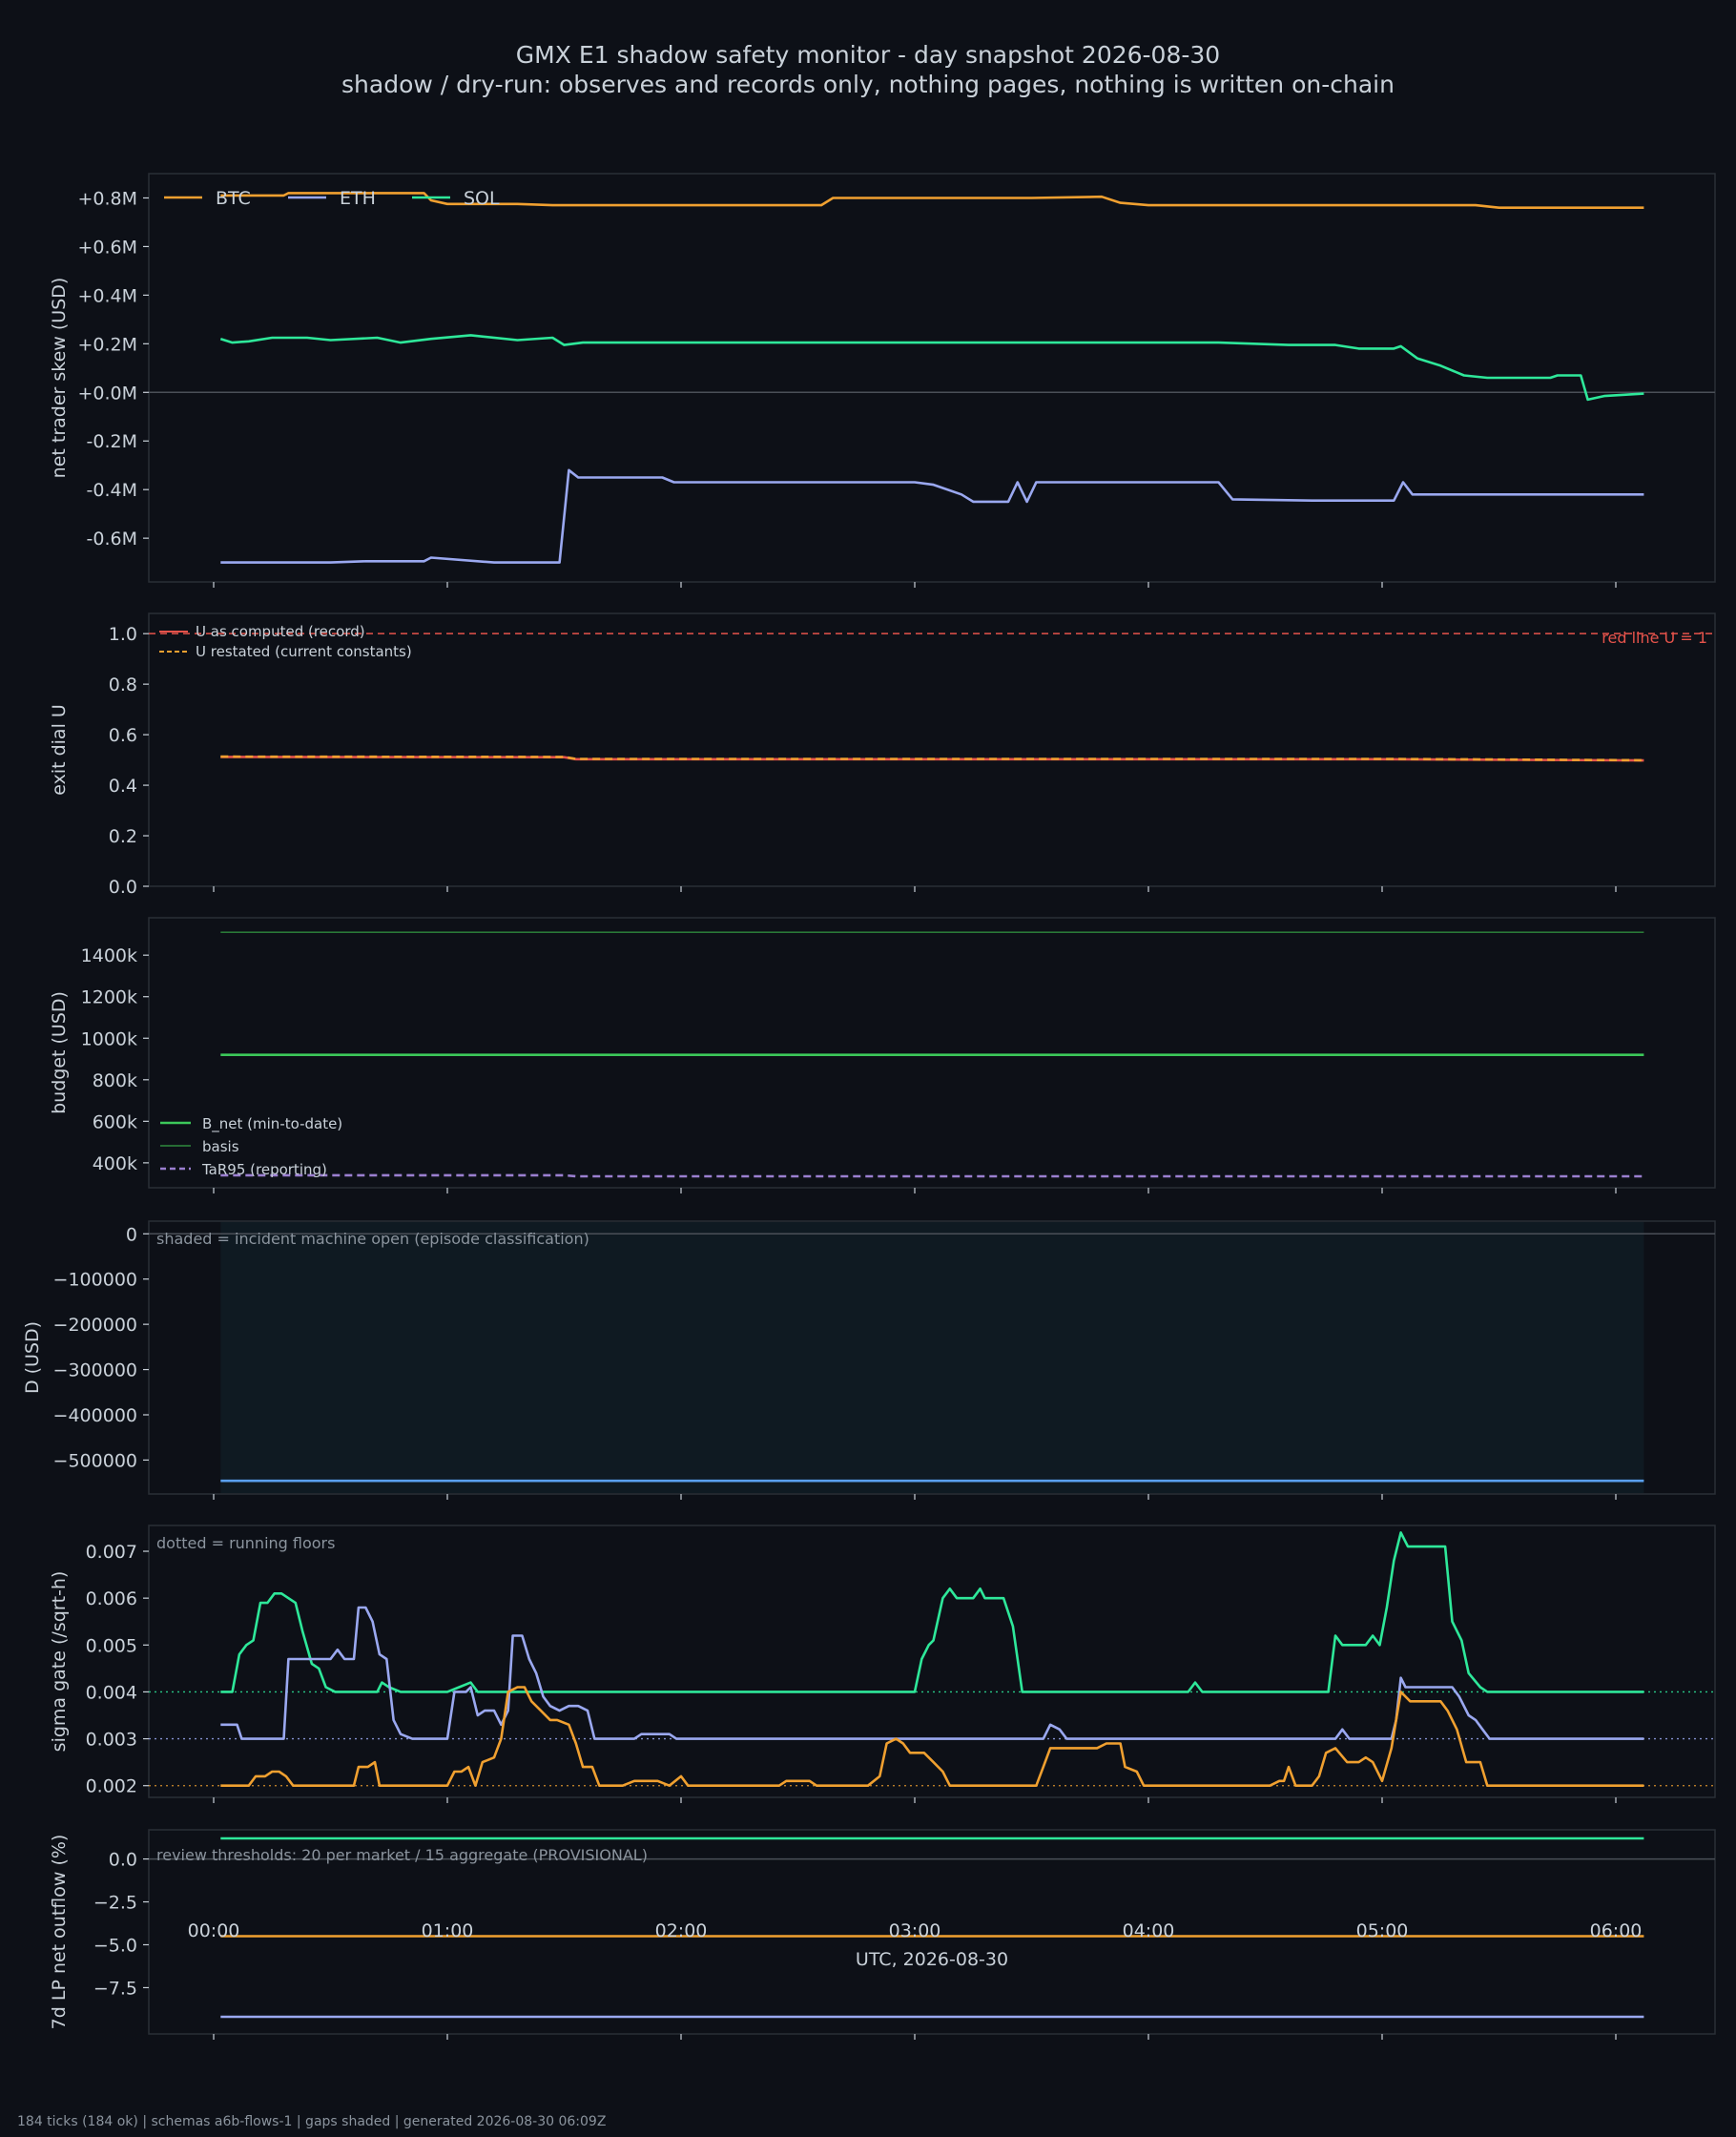  What do you see at coordinates (59, 1052) in the screenshot?
I see `y-axis-label: budget (USD)` at bounding box center [59, 1052].